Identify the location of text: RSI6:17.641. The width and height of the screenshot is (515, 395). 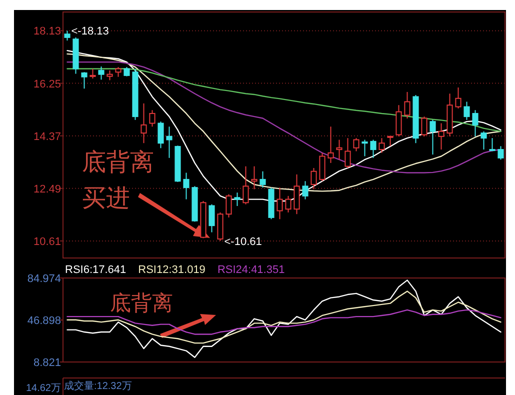
(95, 270).